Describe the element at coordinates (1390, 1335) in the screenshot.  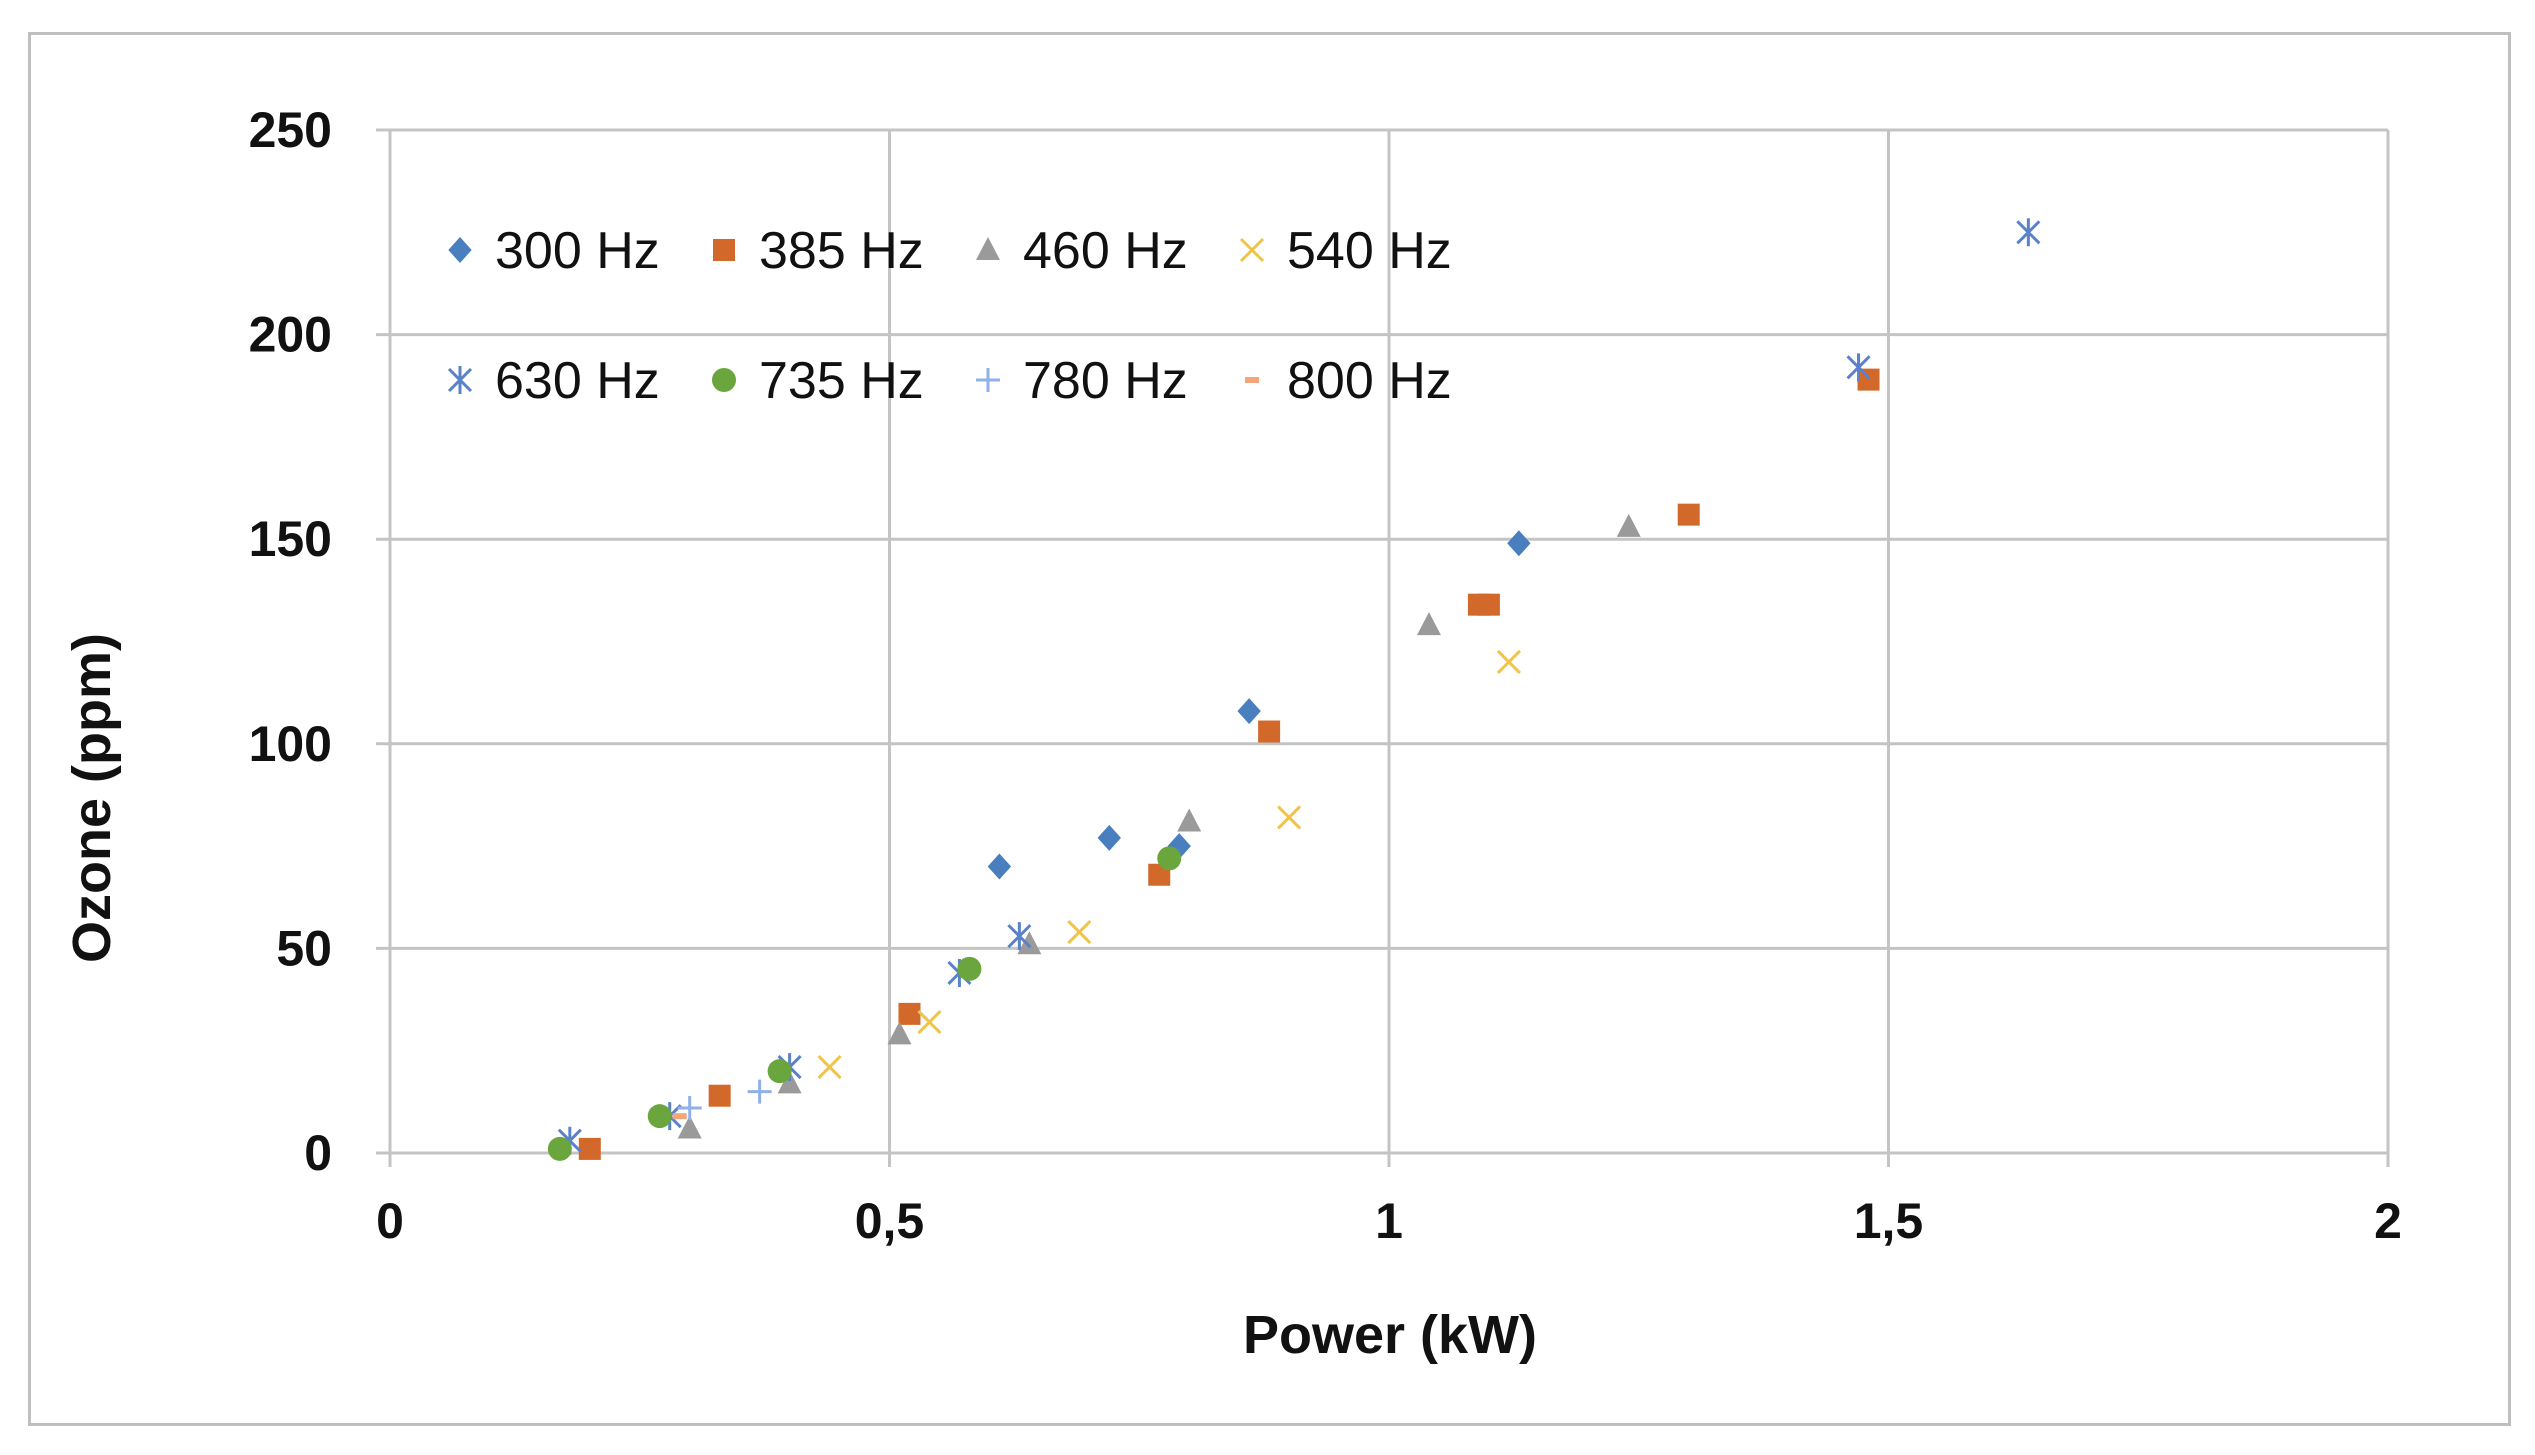
I see `x-axis-title: Power (kW)` at that location.